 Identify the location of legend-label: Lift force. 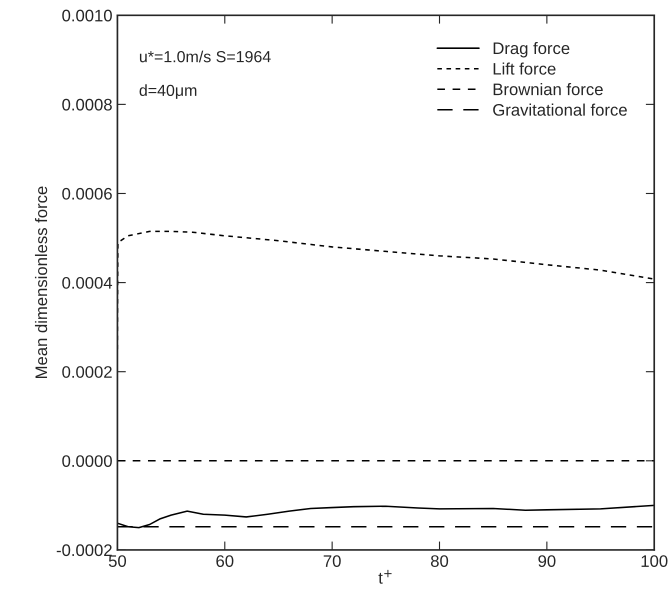
(525, 68).